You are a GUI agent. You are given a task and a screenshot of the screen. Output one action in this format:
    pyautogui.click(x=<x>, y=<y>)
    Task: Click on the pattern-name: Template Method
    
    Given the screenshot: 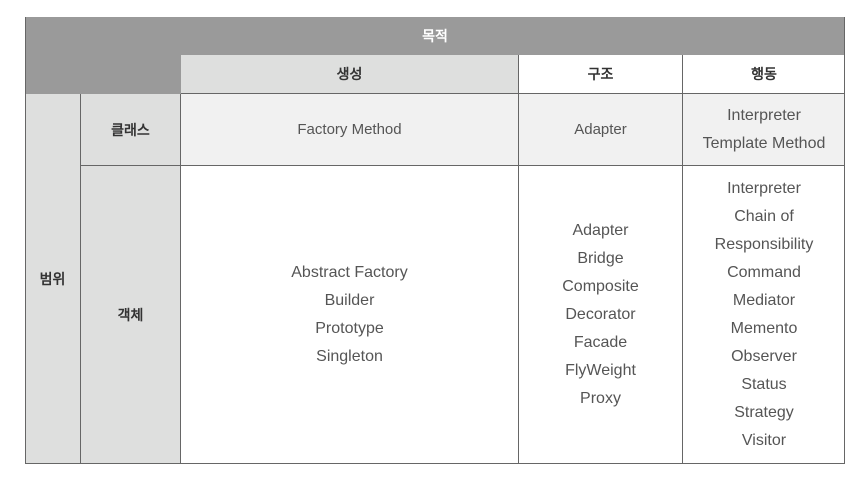 What is the action you would take?
    pyautogui.click(x=764, y=143)
    